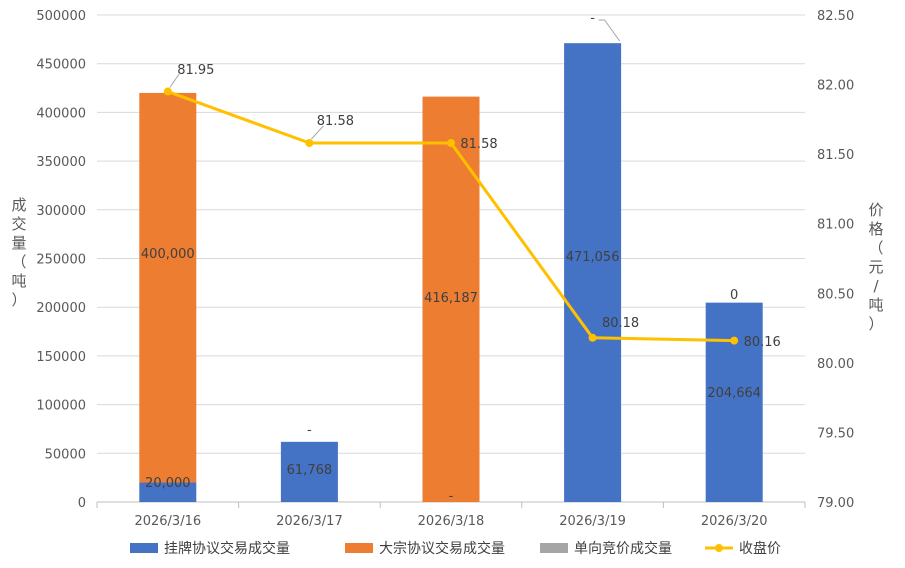 Image resolution: width=905 pixels, height=568 pixels. What do you see at coordinates (442, 548) in the screenshot?
I see `legend-label: 大宗协议交易成交量` at bounding box center [442, 548].